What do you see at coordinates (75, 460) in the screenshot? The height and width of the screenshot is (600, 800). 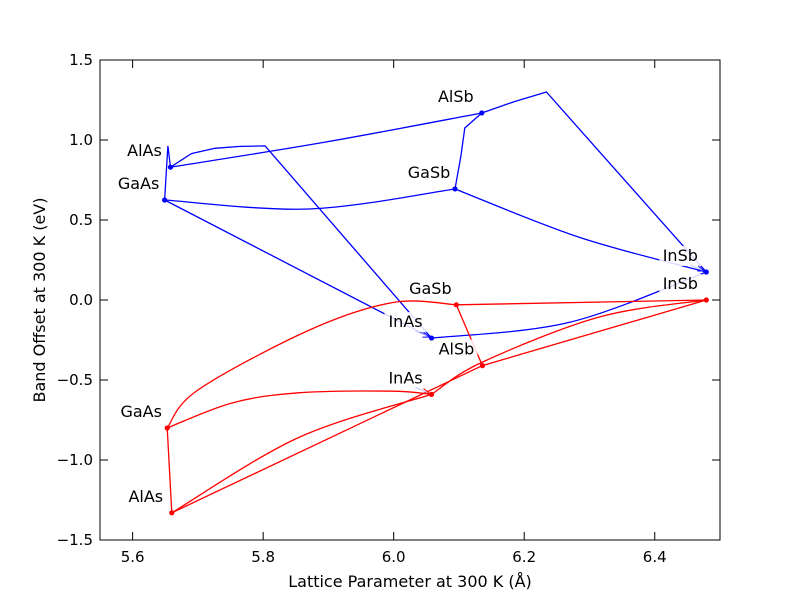 I see `y-tick-label: −1.0` at bounding box center [75, 460].